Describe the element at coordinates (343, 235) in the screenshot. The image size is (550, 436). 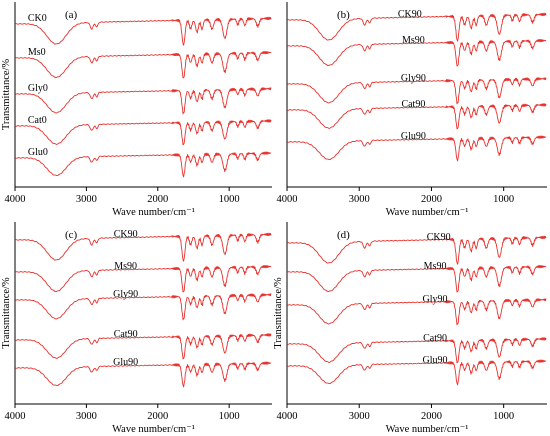
I see `panel-label: (d)` at that location.